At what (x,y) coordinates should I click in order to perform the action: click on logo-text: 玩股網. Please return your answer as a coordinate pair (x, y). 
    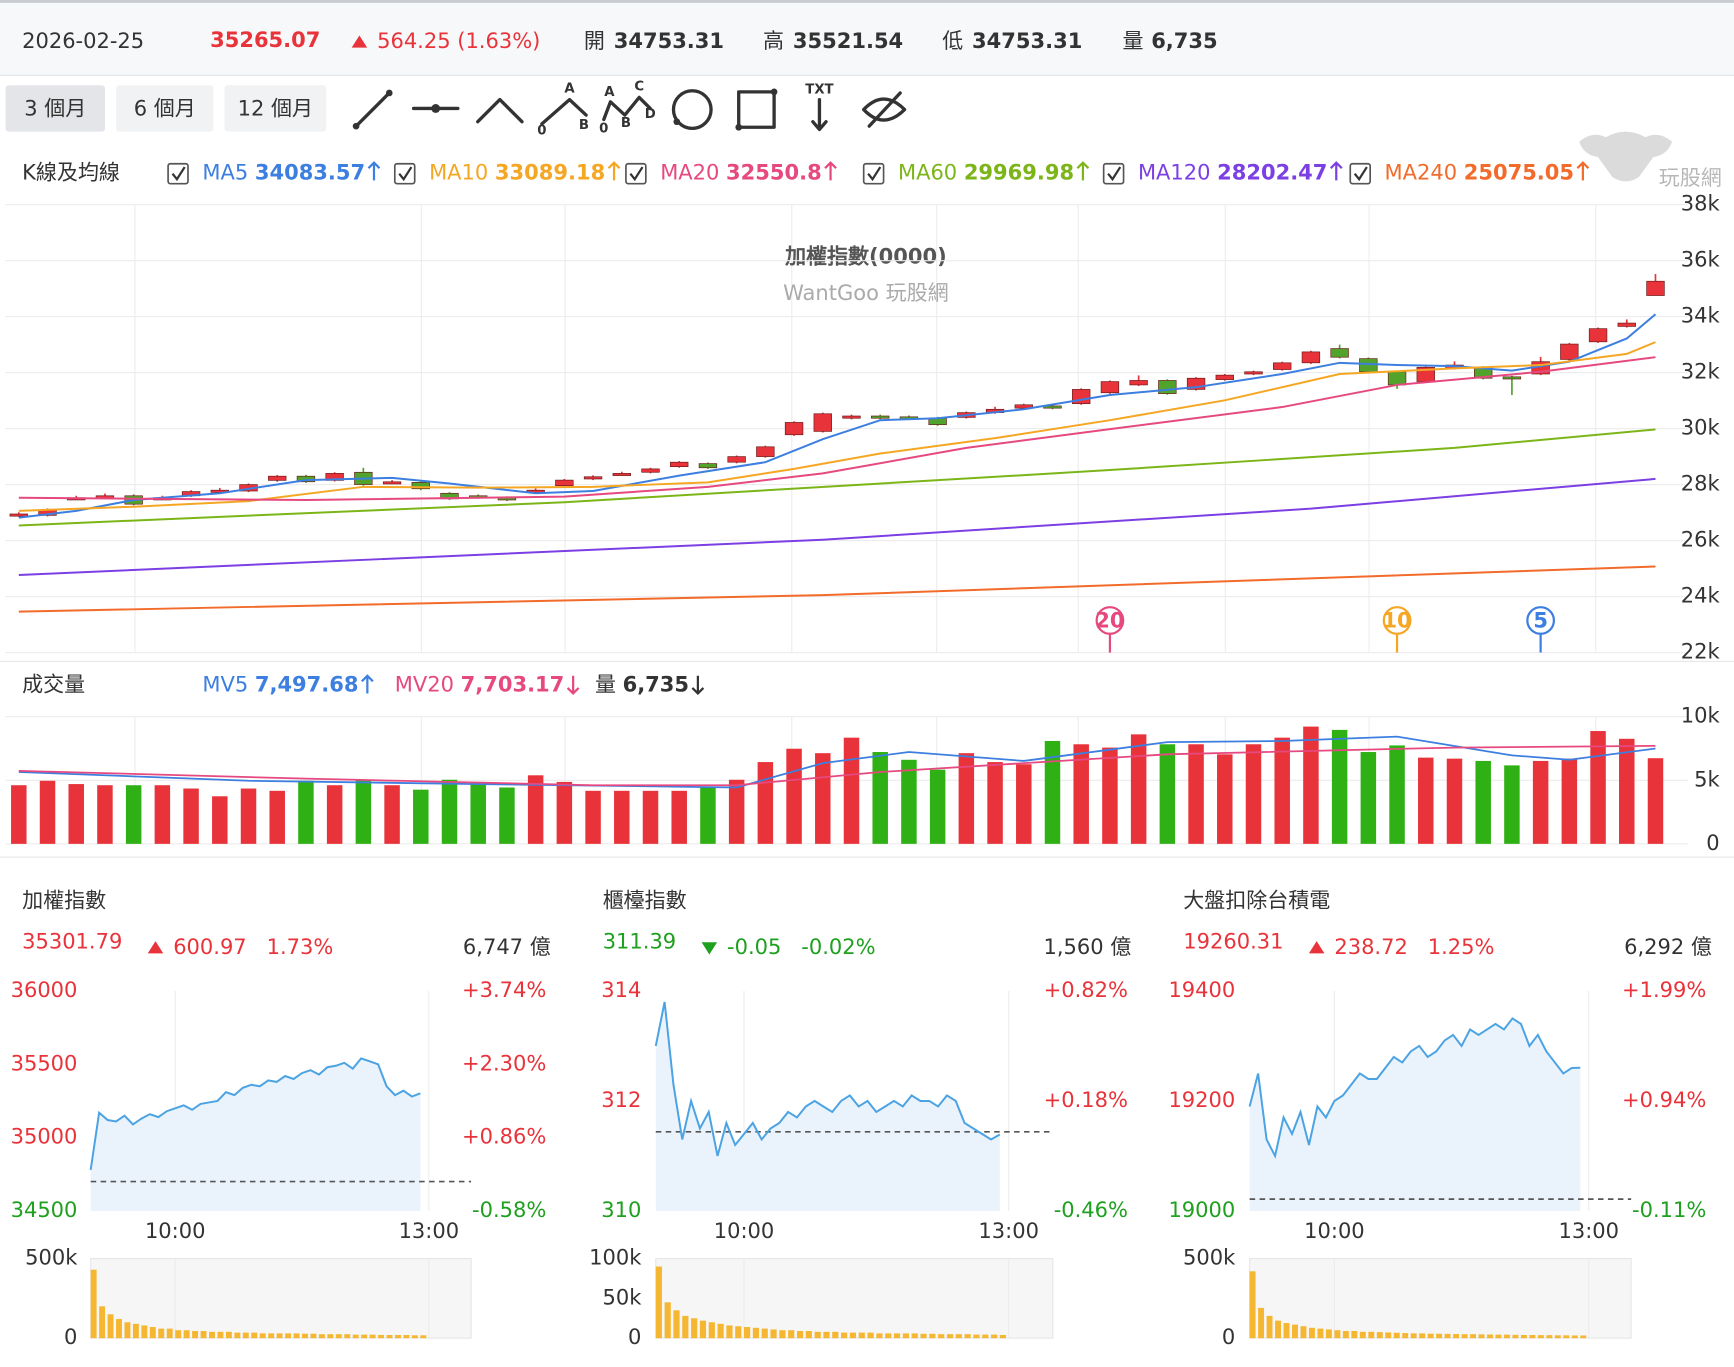
    Looking at the image, I should click on (1690, 177).